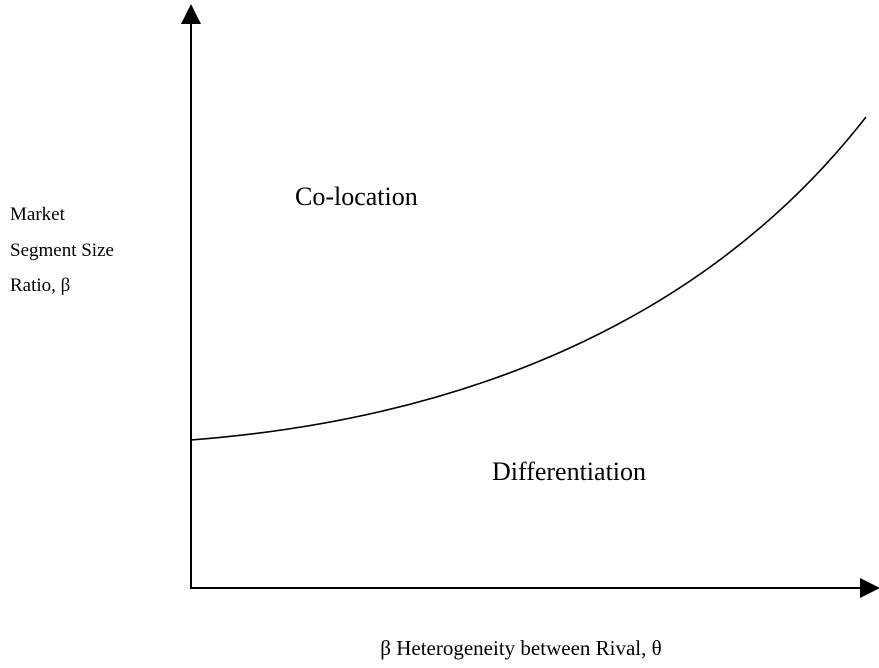 The height and width of the screenshot is (668, 879). I want to click on region-label: Differentiation, so click(569, 471).